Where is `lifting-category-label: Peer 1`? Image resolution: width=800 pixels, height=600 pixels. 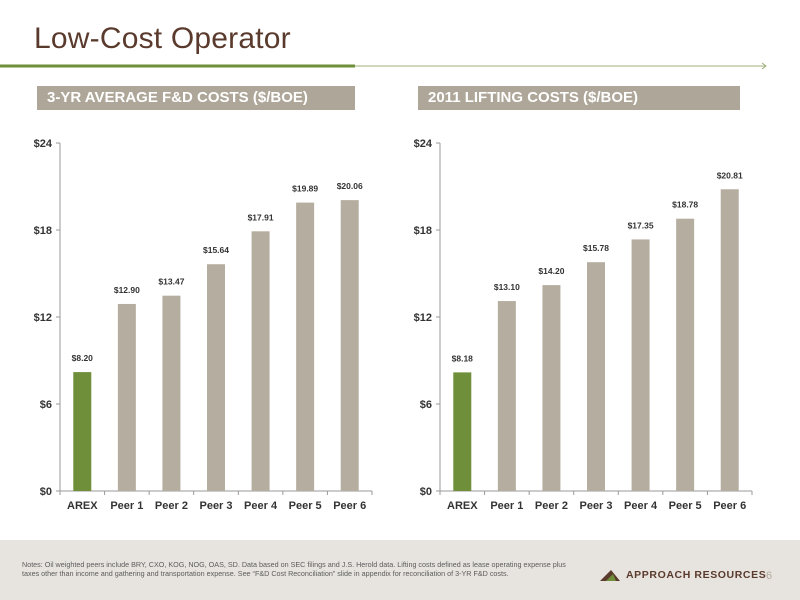
lifting-category-label: Peer 1 is located at coordinates (506, 506).